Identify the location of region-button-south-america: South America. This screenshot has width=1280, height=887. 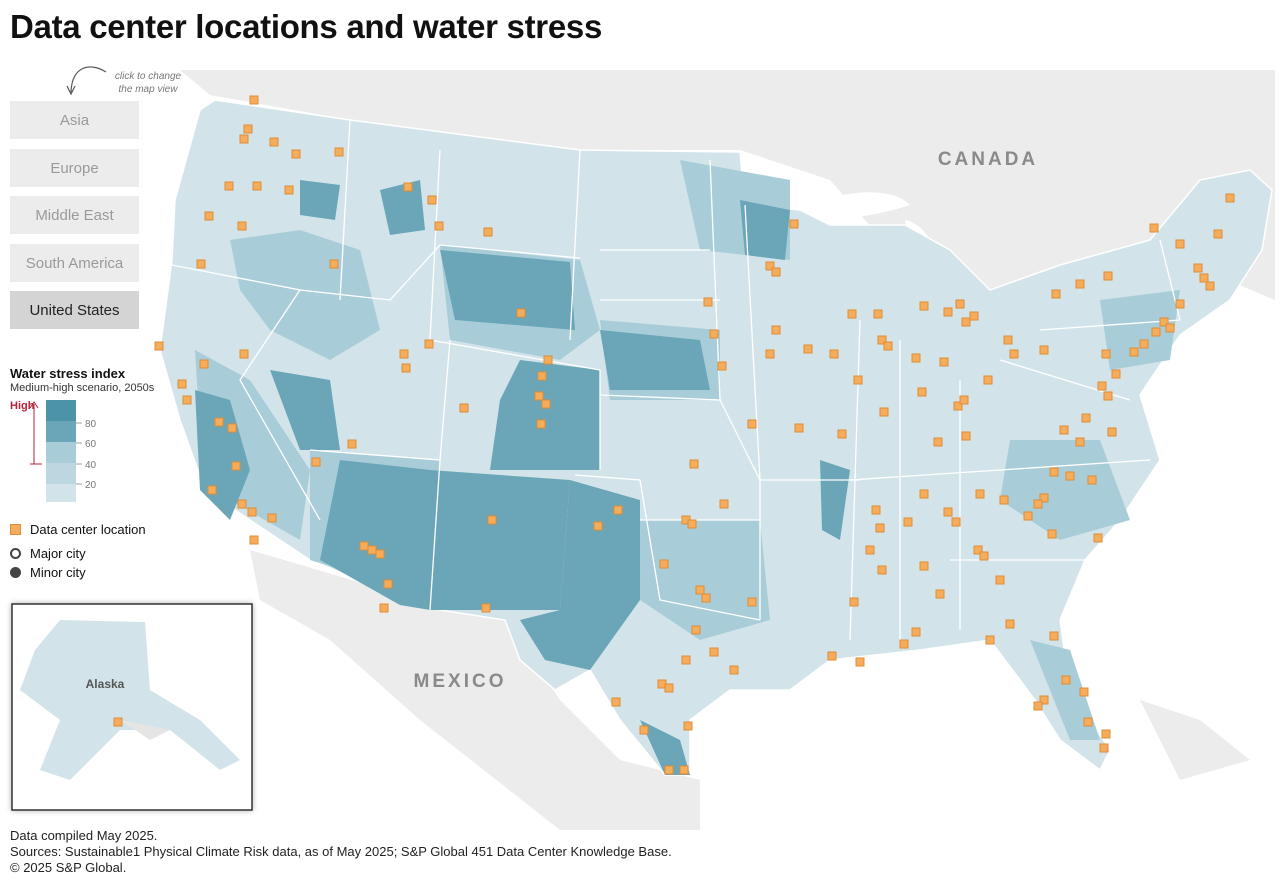
(74, 263).